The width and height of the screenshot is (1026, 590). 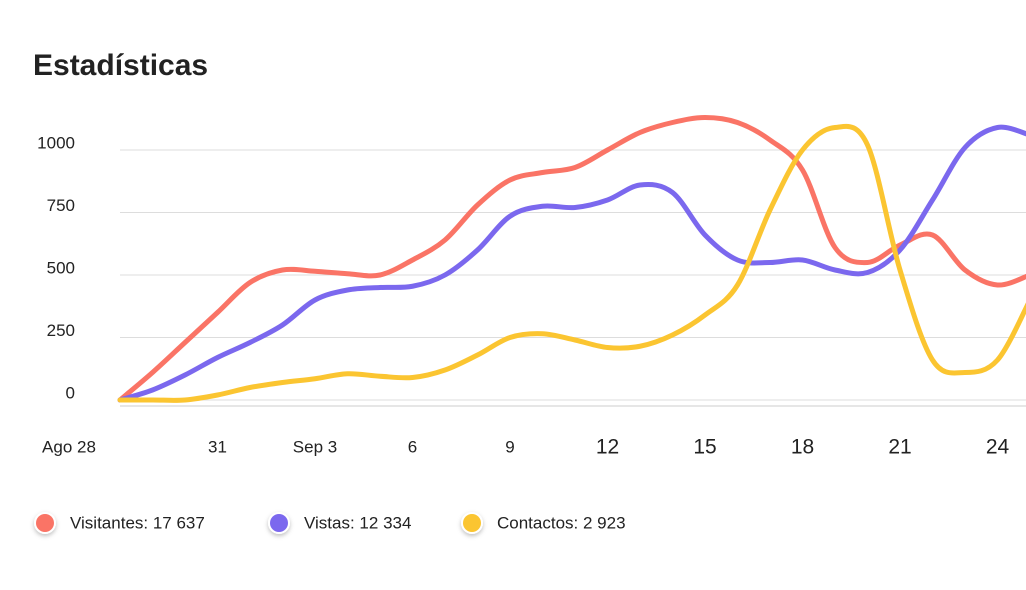 What do you see at coordinates (137, 522) in the screenshot?
I see `legend-label: Visitantes: 17 637` at bounding box center [137, 522].